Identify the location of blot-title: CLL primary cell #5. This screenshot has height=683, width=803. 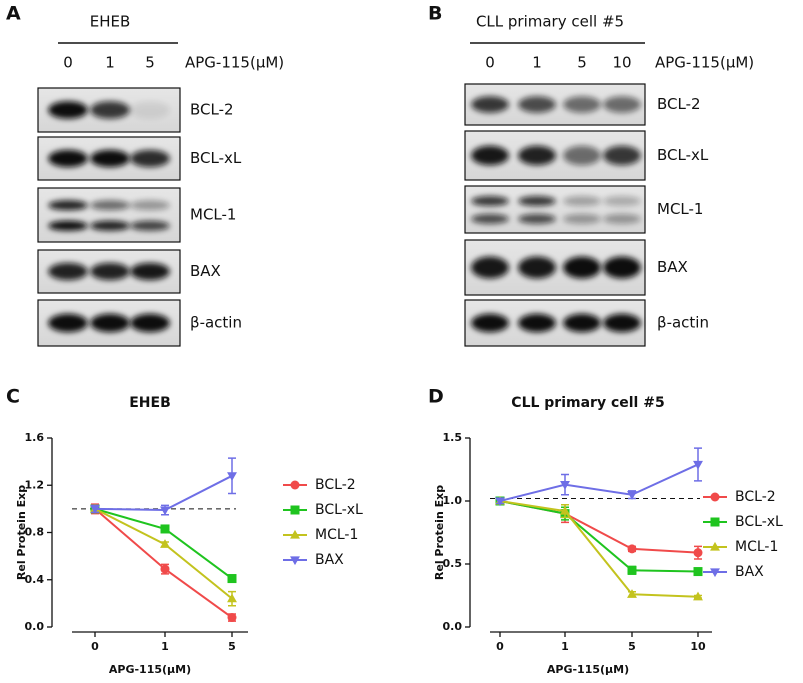
(550, 22).